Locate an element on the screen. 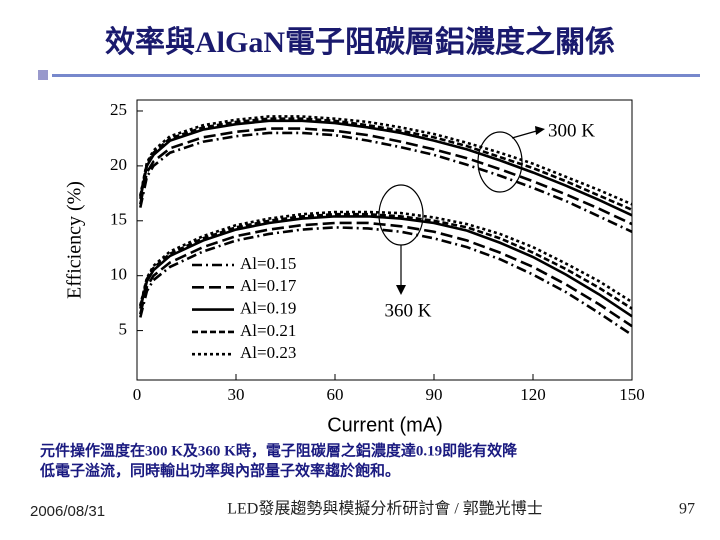  footer-page: 97 is located at coordinates (687, 509).